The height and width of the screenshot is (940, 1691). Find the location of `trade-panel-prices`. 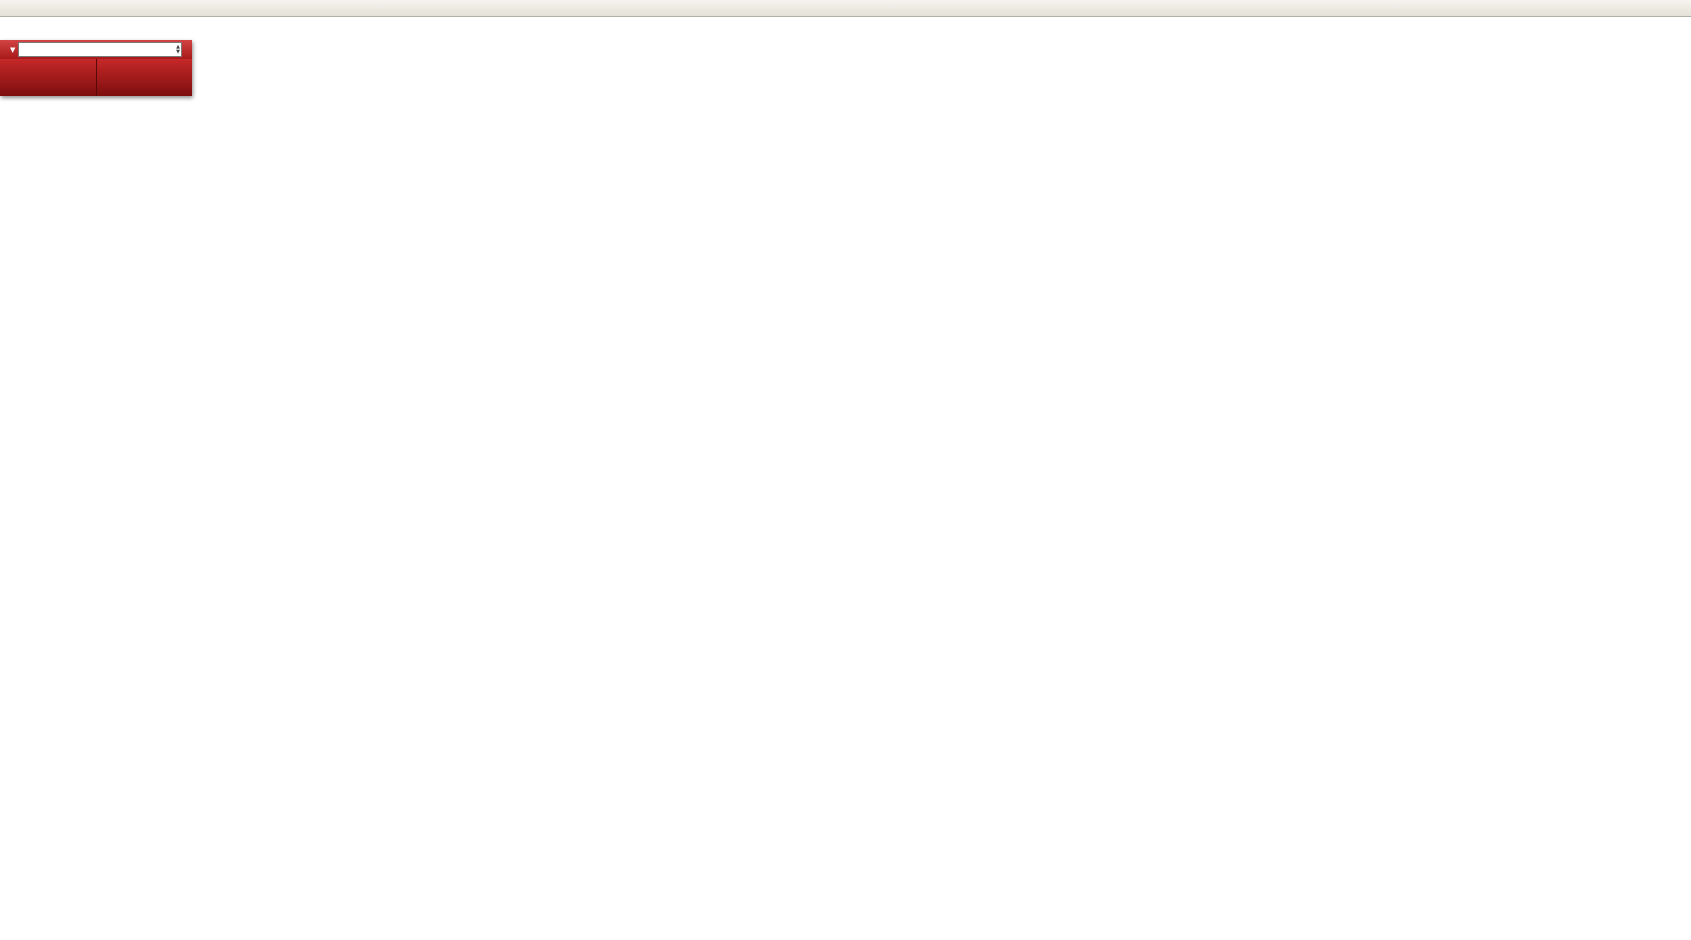

trade-panel-prices is located at coordinates (96, 77).